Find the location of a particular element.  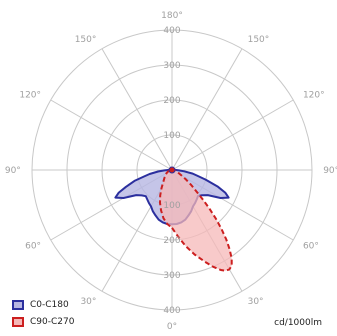

radial-tick-label-lower: 300 is located at coordinates (171, 276).